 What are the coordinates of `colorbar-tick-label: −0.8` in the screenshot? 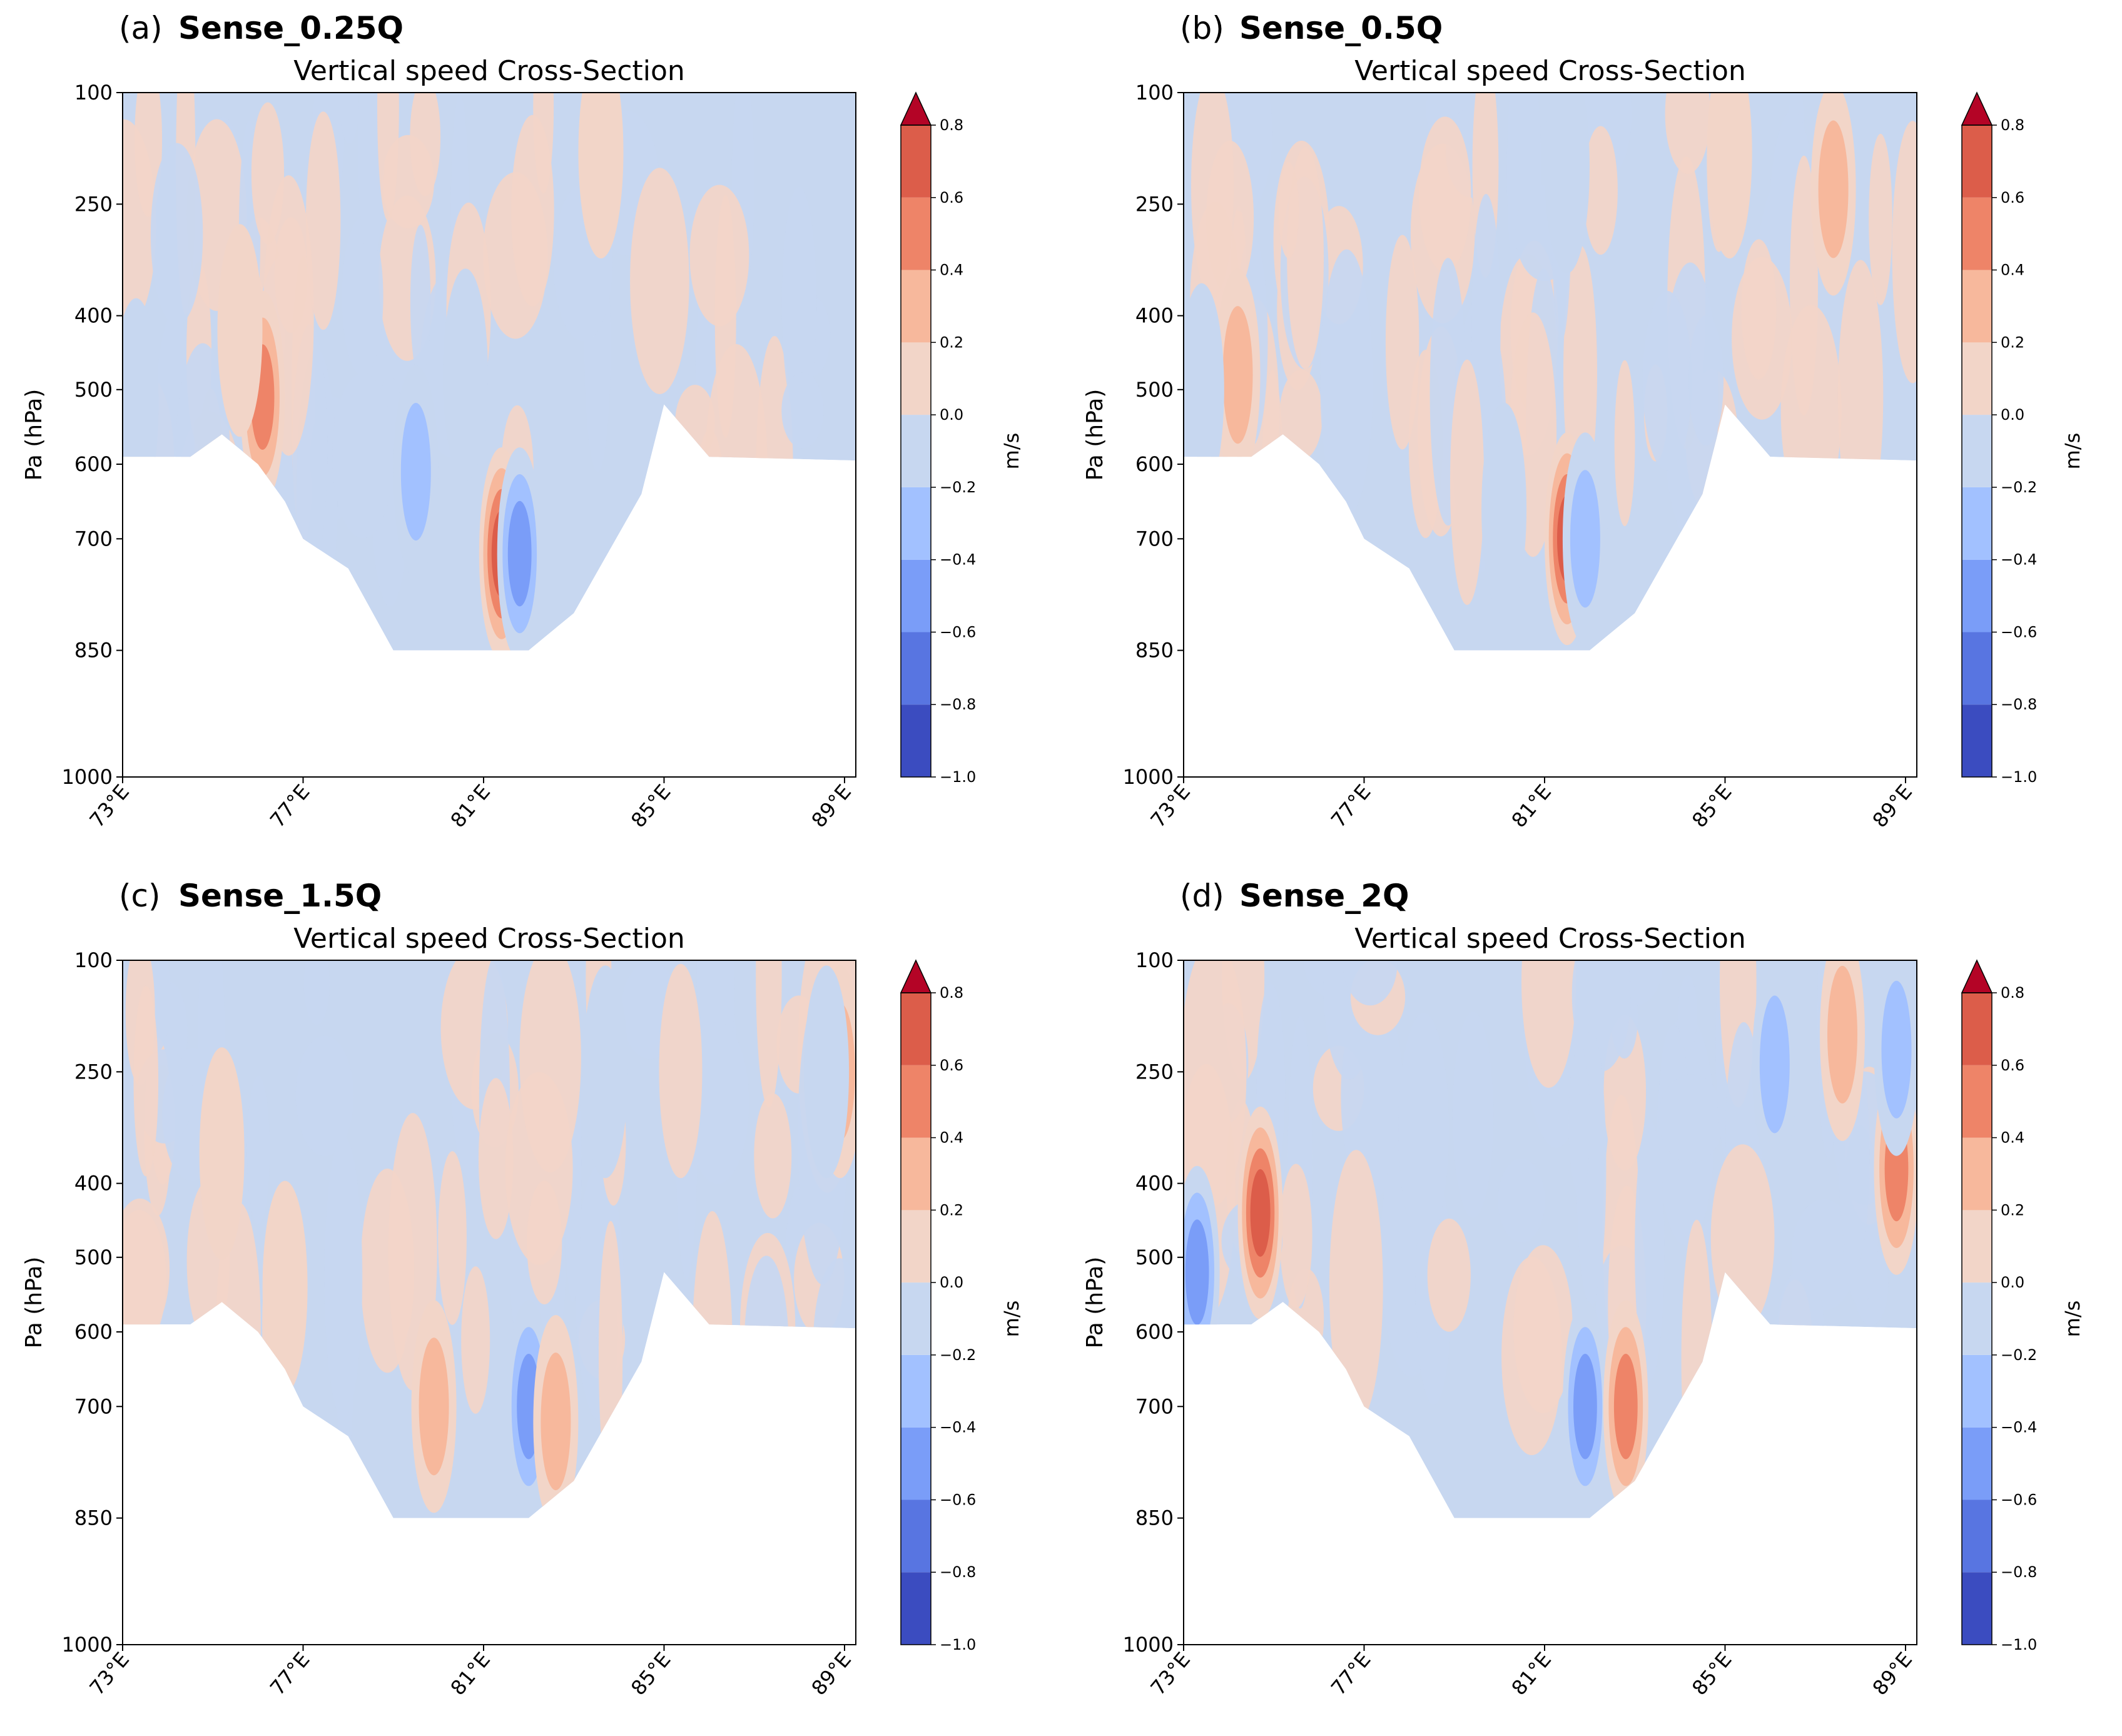 It's located at (2019, 1572).